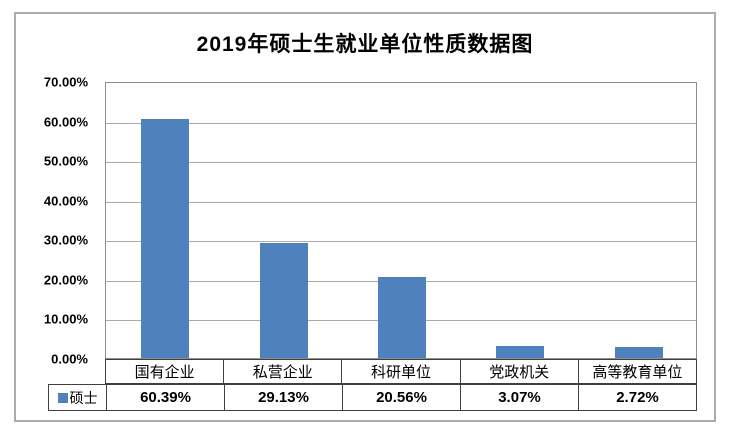  What do you see at coordinates (65, 122) in the screenshot?
I see `y-tick-label: 60.00%` at bounding box center [65, 122].